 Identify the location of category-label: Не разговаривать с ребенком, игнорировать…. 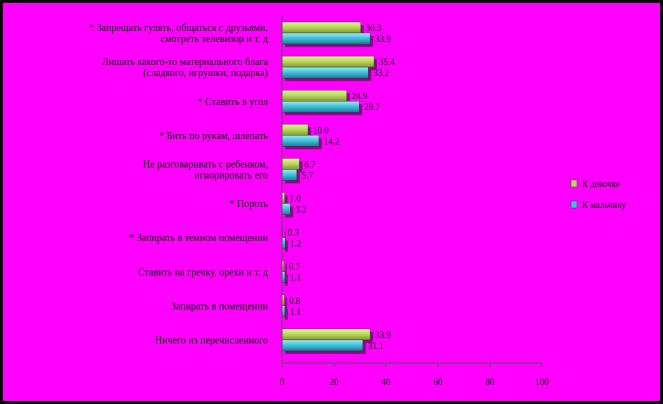
(205, 170).